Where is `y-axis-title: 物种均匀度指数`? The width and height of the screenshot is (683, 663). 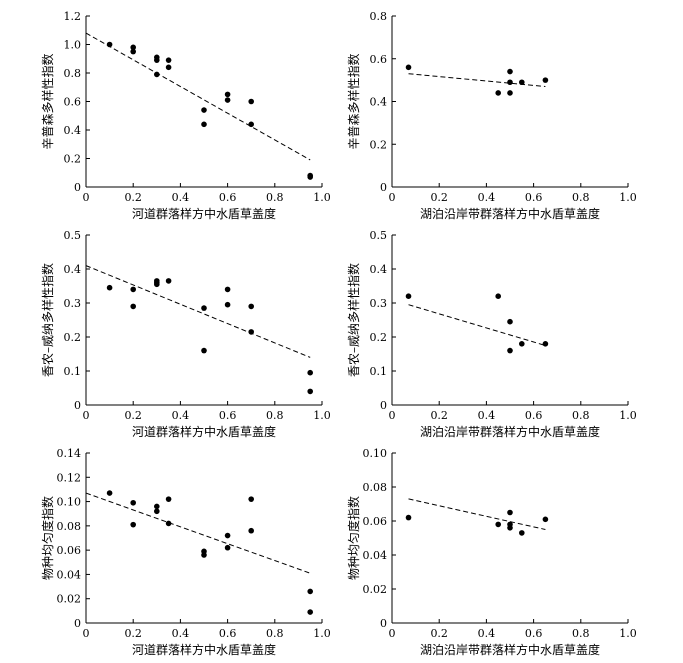 y-axis-title: 物种均匀度指数 is located at coordinates (47, 538).